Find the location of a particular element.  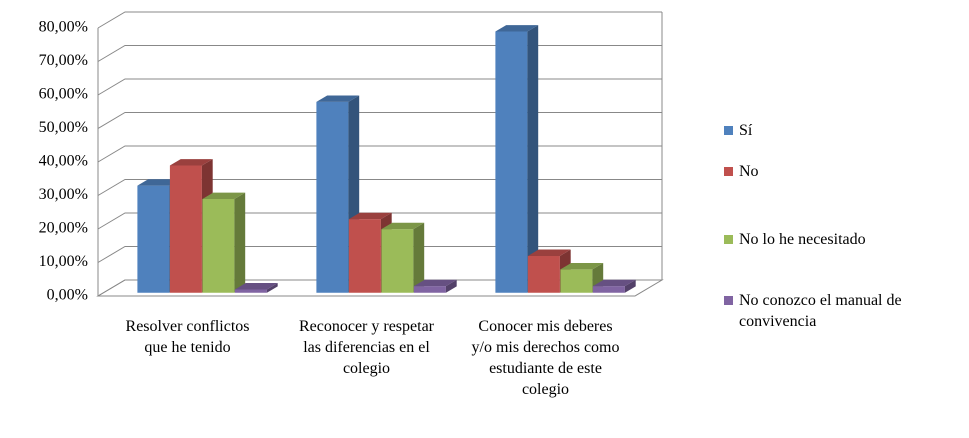

y-tick-label: 40,00% is located at coordinates (63, 161).